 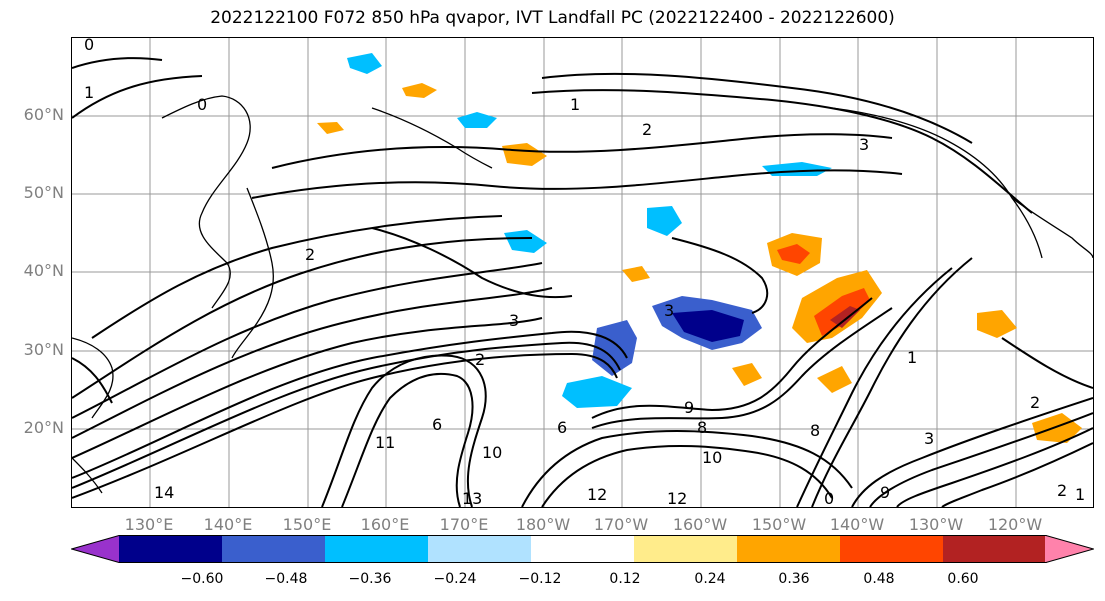 I want to click on lon-label: 170°E, so click(x=464, y=524).